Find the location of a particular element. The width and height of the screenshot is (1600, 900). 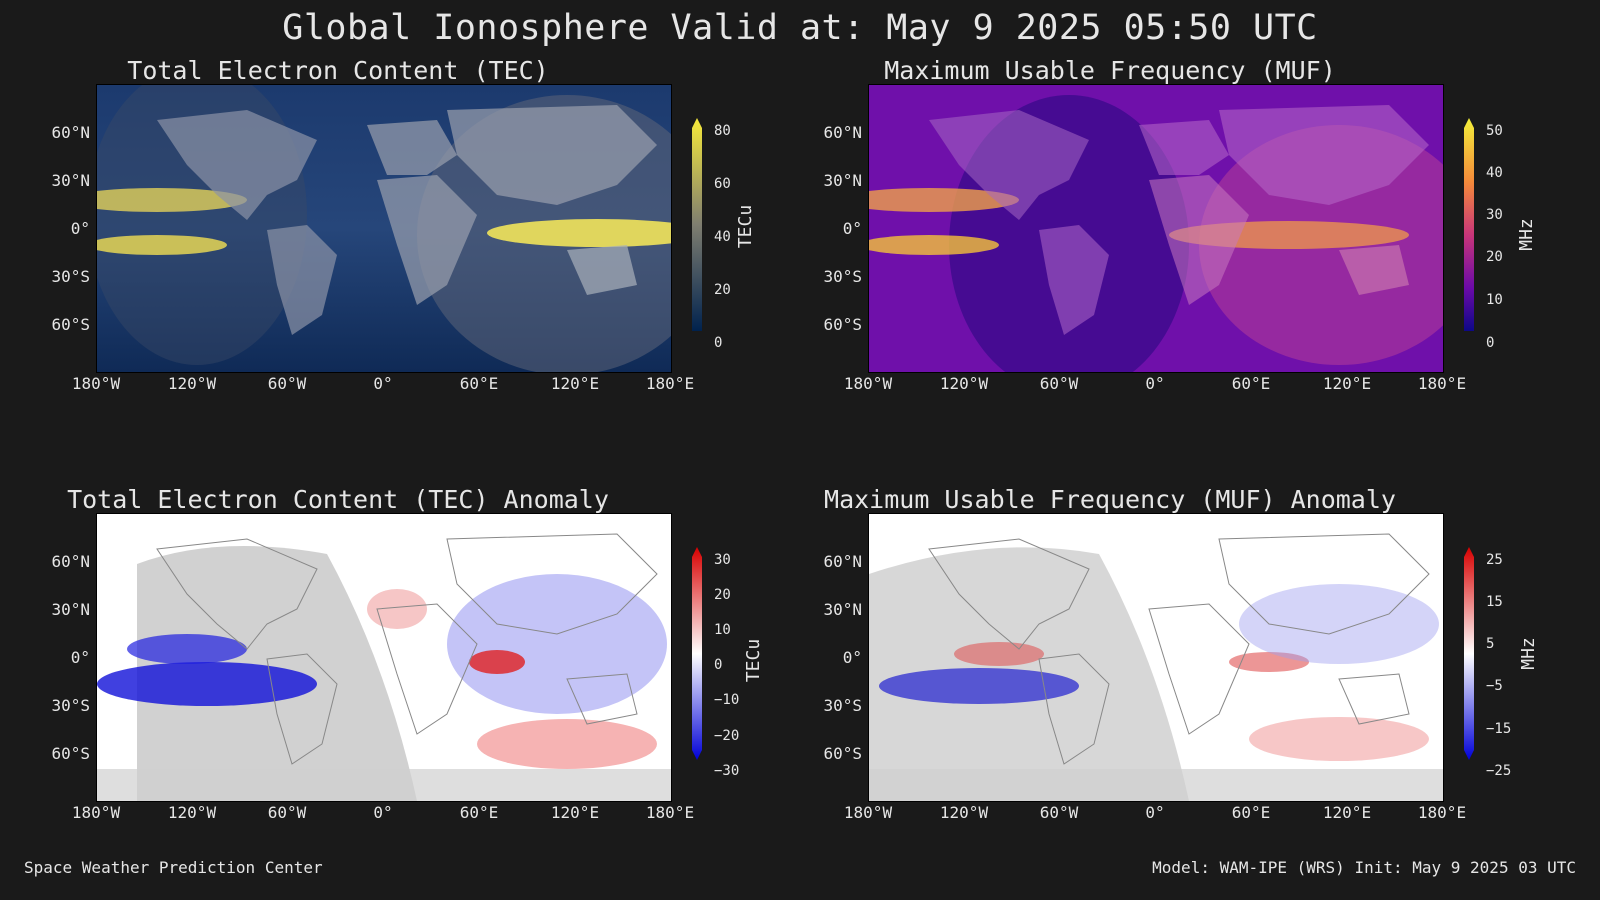

panel-title: Total Electron Content (TEC) Anomaly is located at coordinates (338, 499).